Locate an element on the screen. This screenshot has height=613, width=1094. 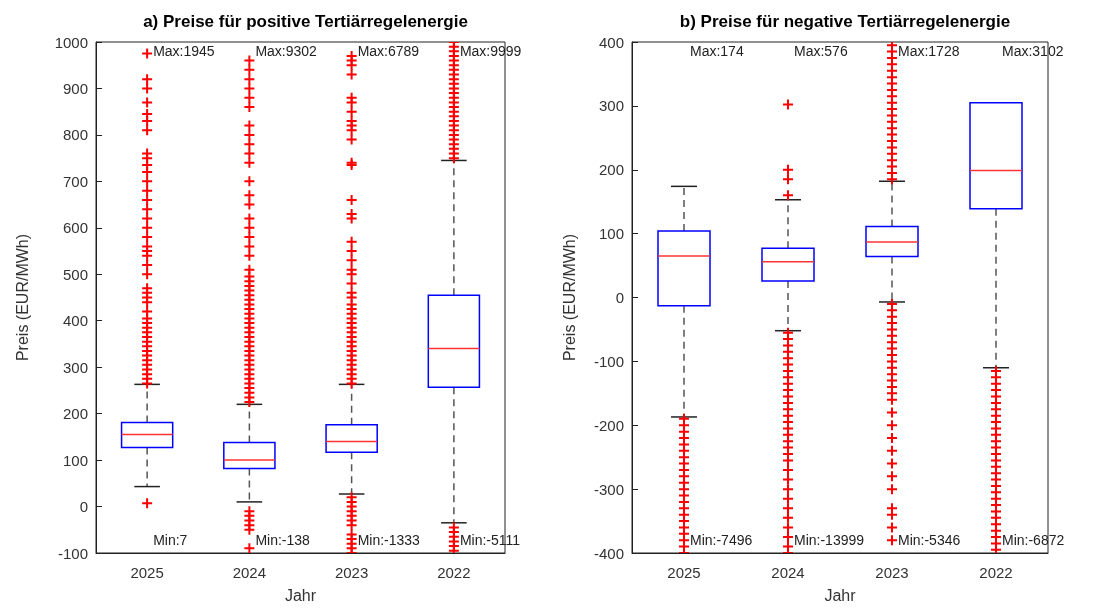
y-tick-label: -400 is located at coordinates (608, 553).